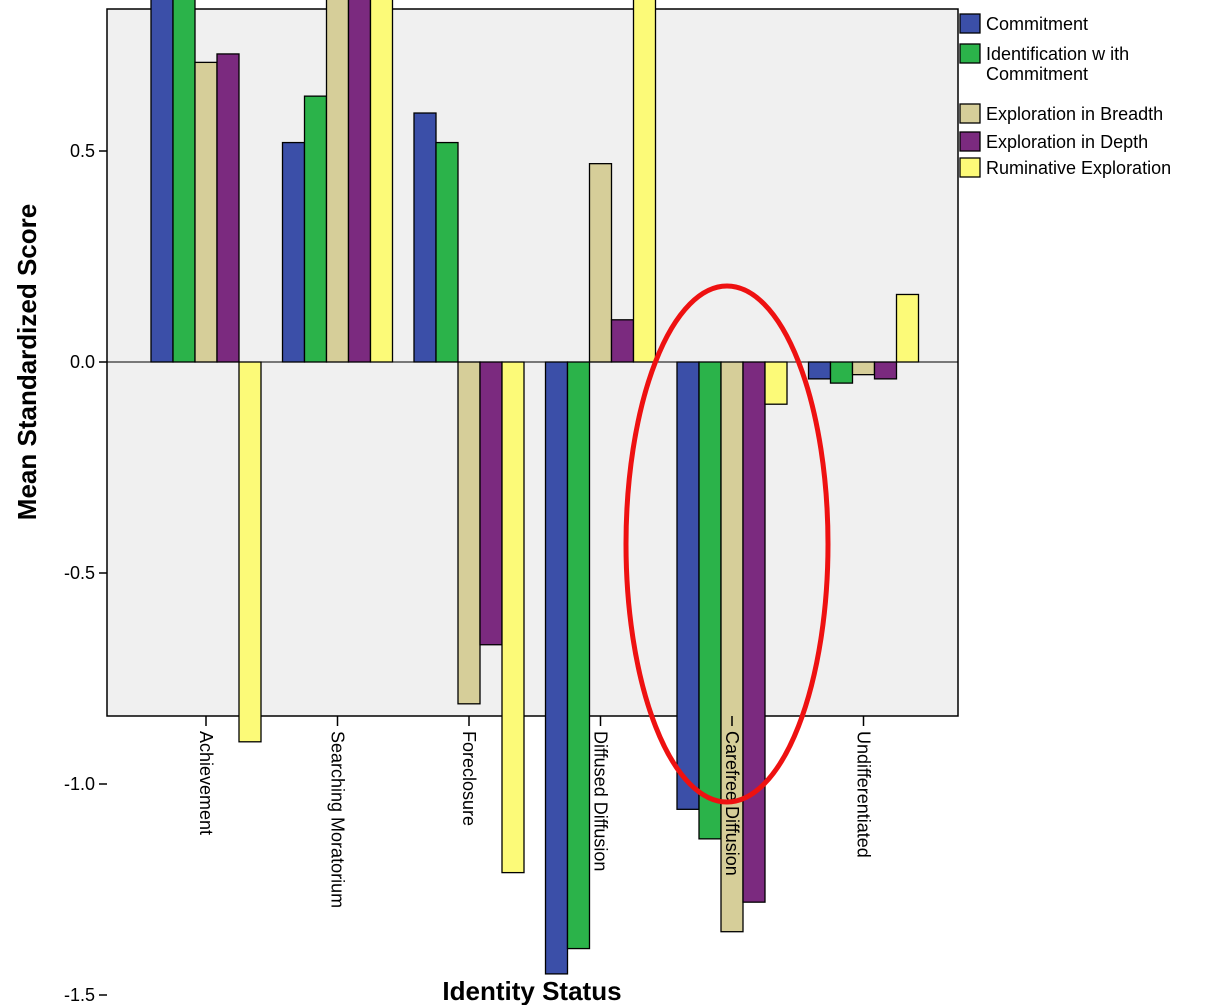 This screenshot has height=1005, width=1216. I want to click on x-axis-title: Identity Status, so click(531, 990).